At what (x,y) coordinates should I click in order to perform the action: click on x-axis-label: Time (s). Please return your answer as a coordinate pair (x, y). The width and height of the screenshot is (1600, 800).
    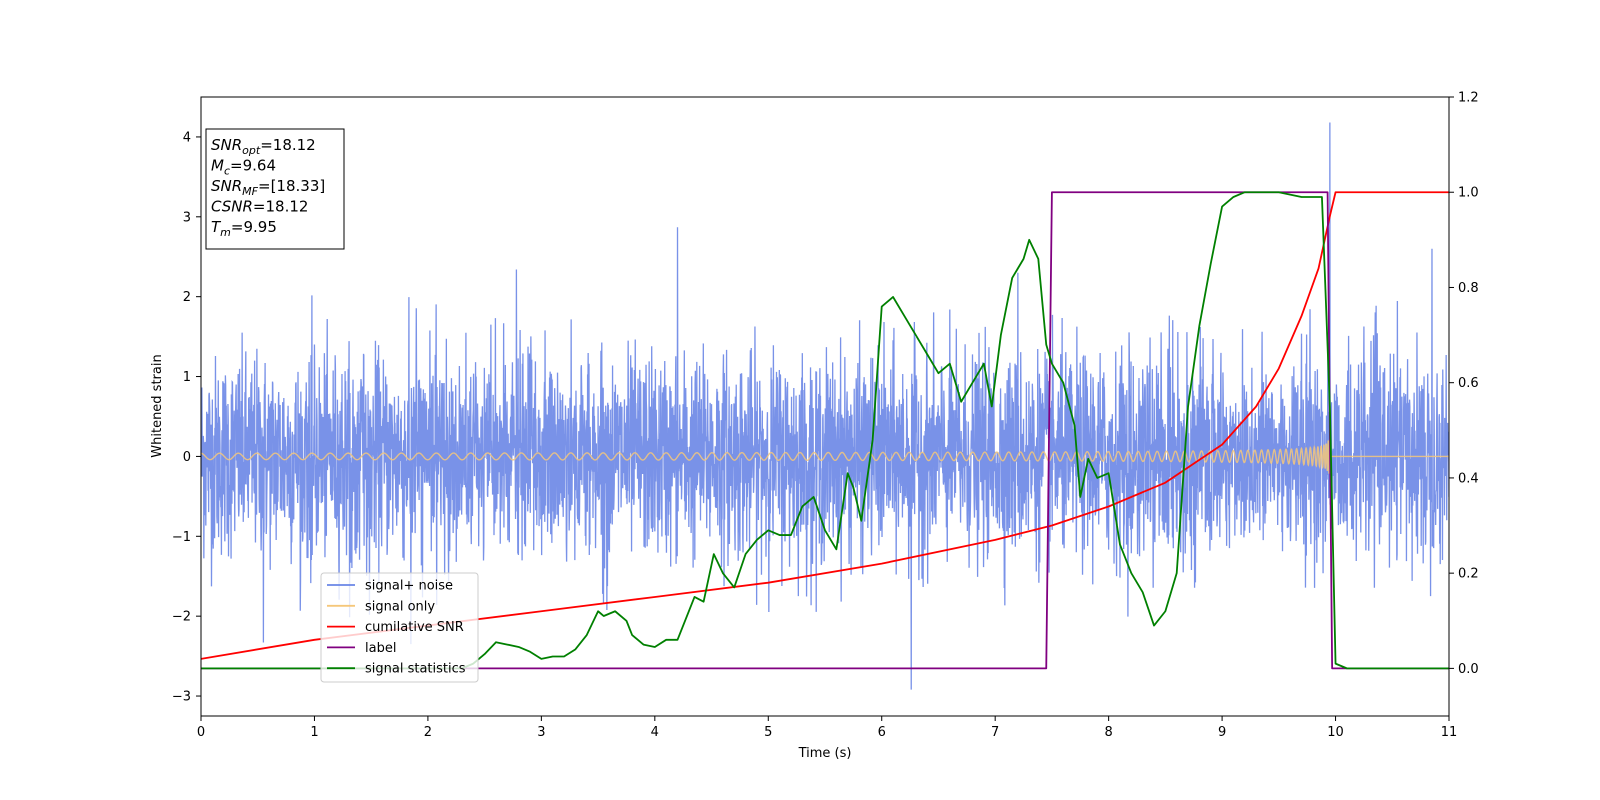
    Looking at the image, I should click on (825, 753).